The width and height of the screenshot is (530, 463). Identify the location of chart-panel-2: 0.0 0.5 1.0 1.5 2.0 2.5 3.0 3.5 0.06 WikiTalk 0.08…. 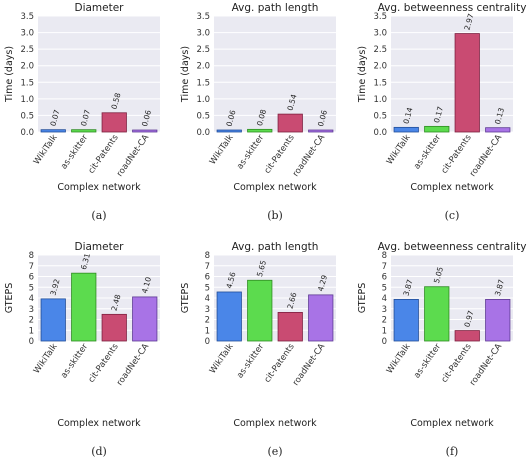
(258, 112).